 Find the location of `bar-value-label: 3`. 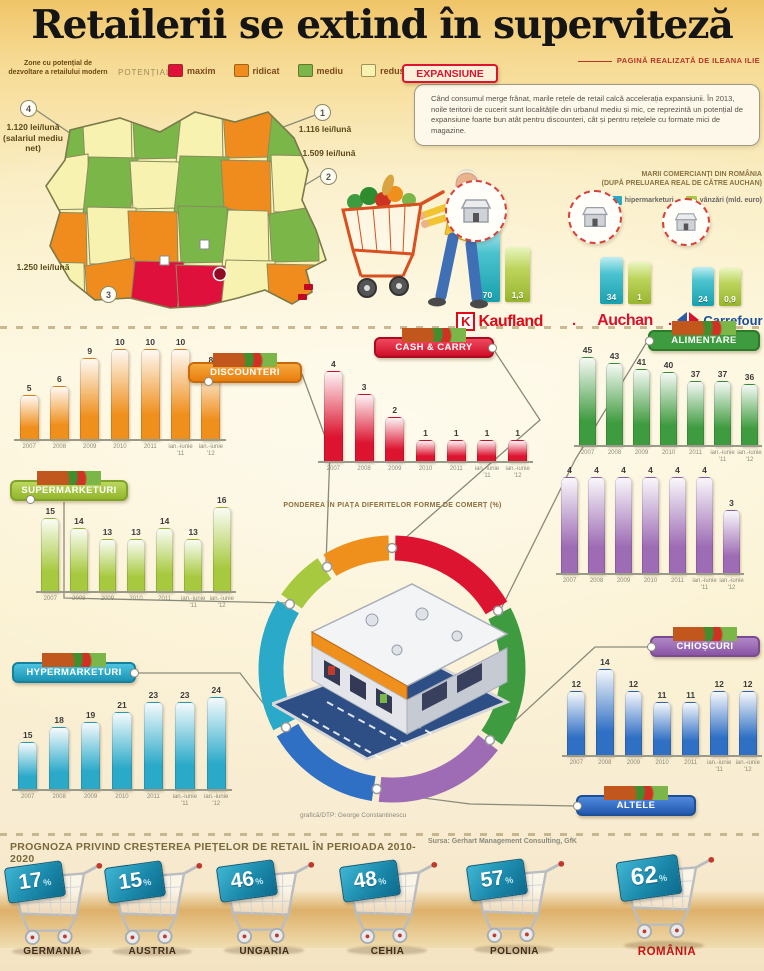

bar-value-label: 3 is located at coordinates (731, 503).